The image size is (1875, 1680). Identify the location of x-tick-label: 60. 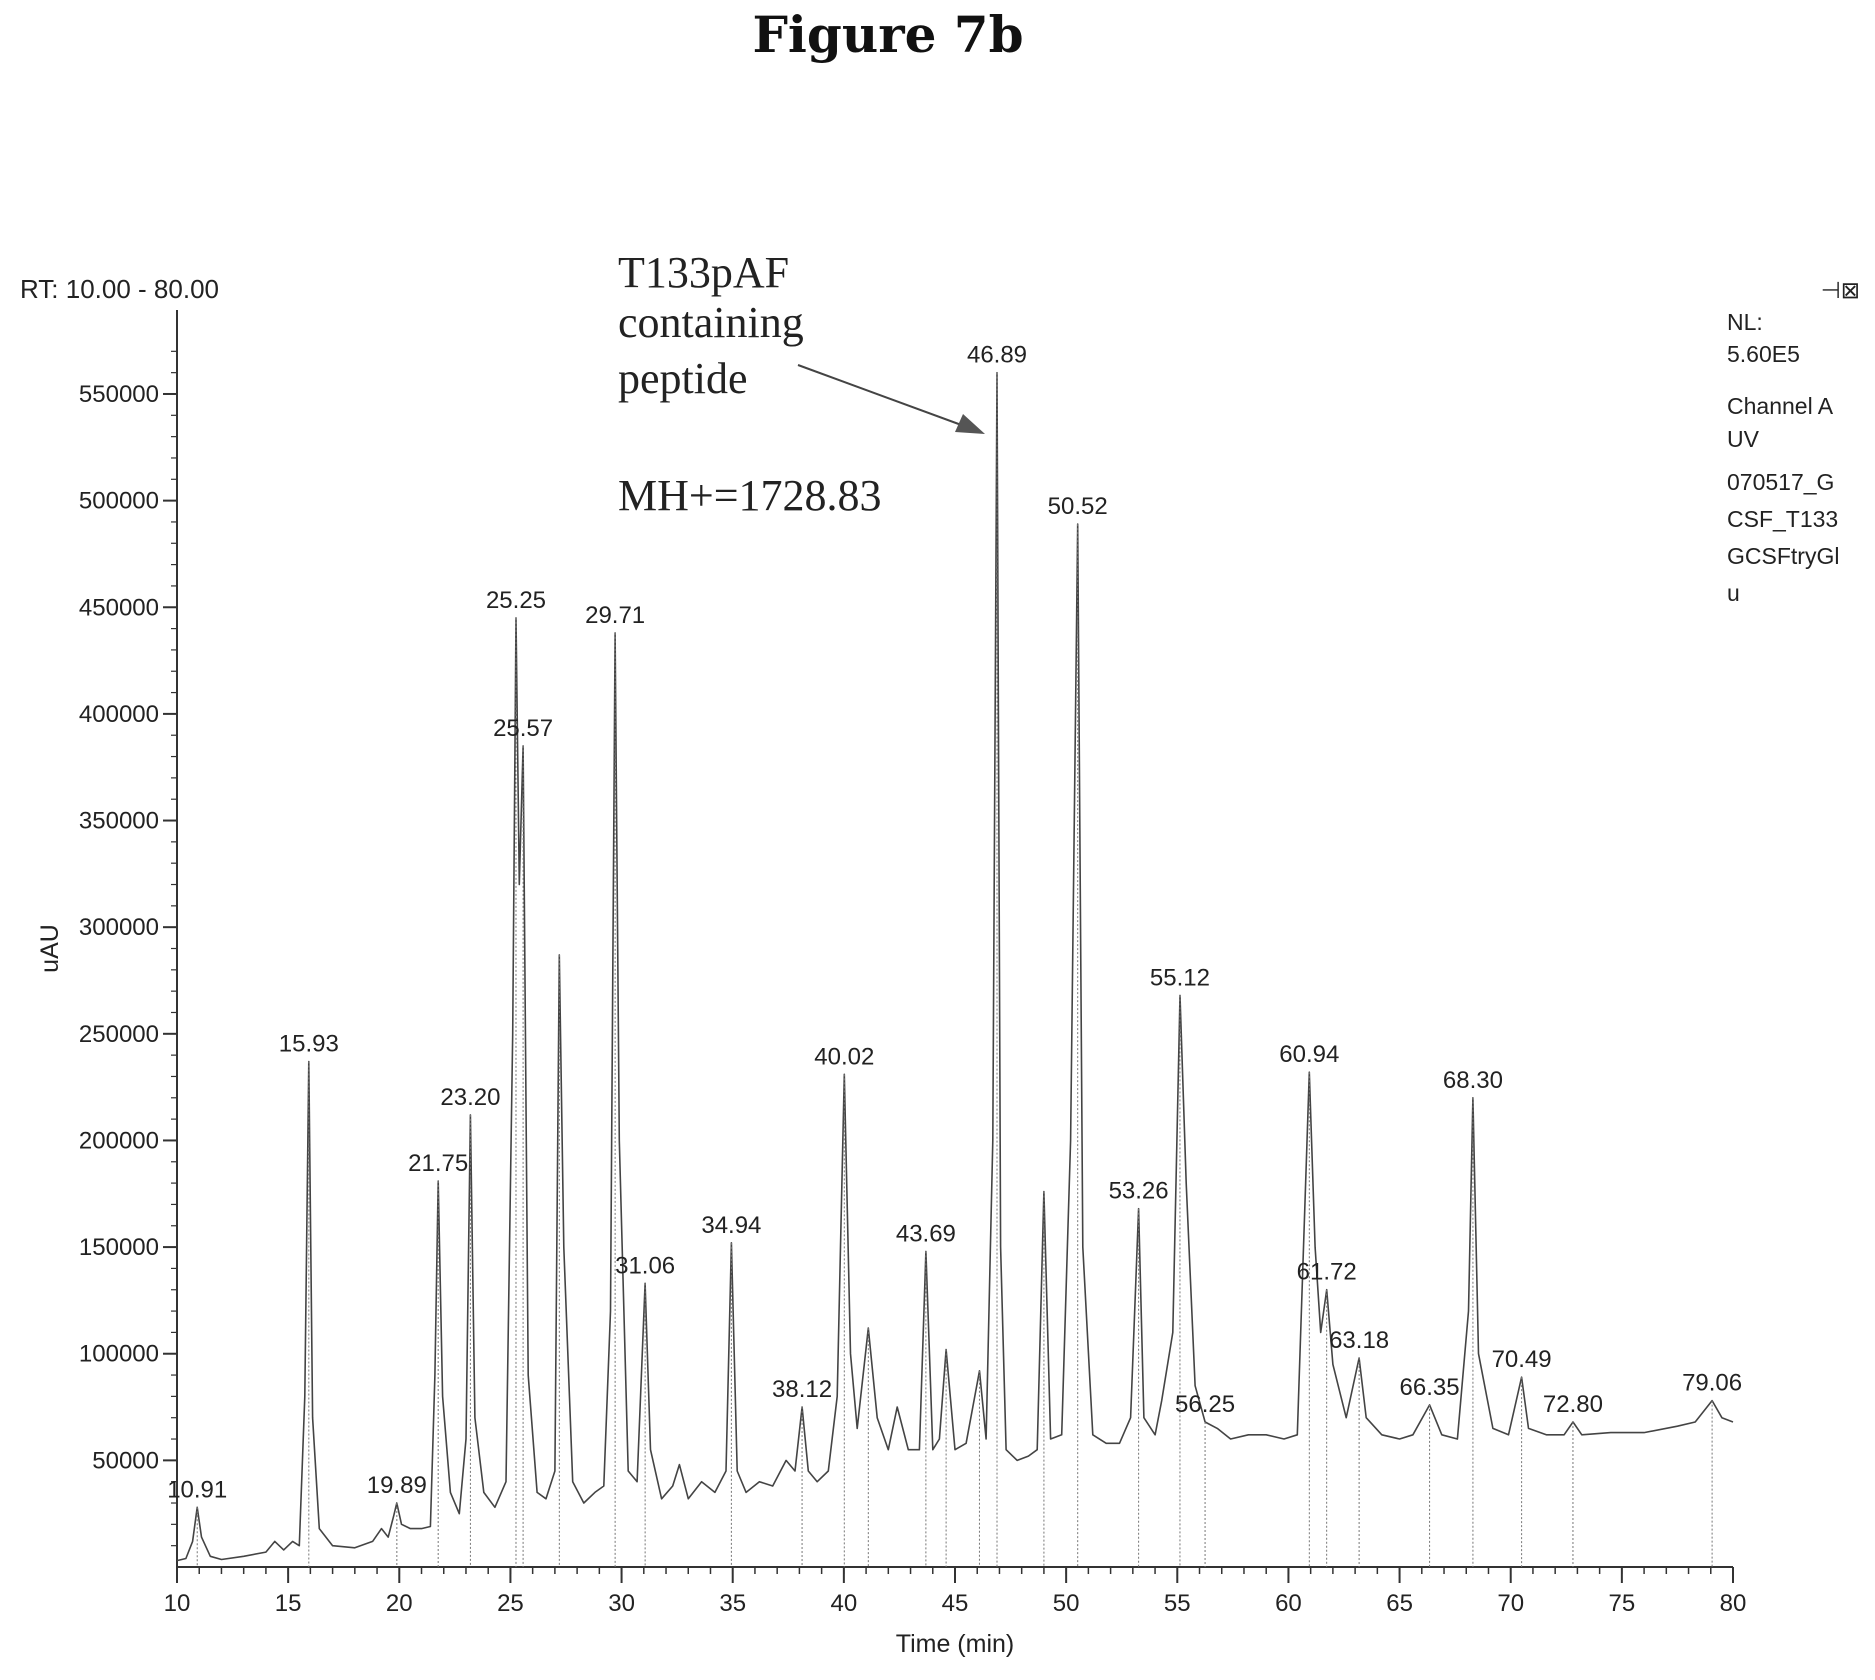
(1288, 1603).